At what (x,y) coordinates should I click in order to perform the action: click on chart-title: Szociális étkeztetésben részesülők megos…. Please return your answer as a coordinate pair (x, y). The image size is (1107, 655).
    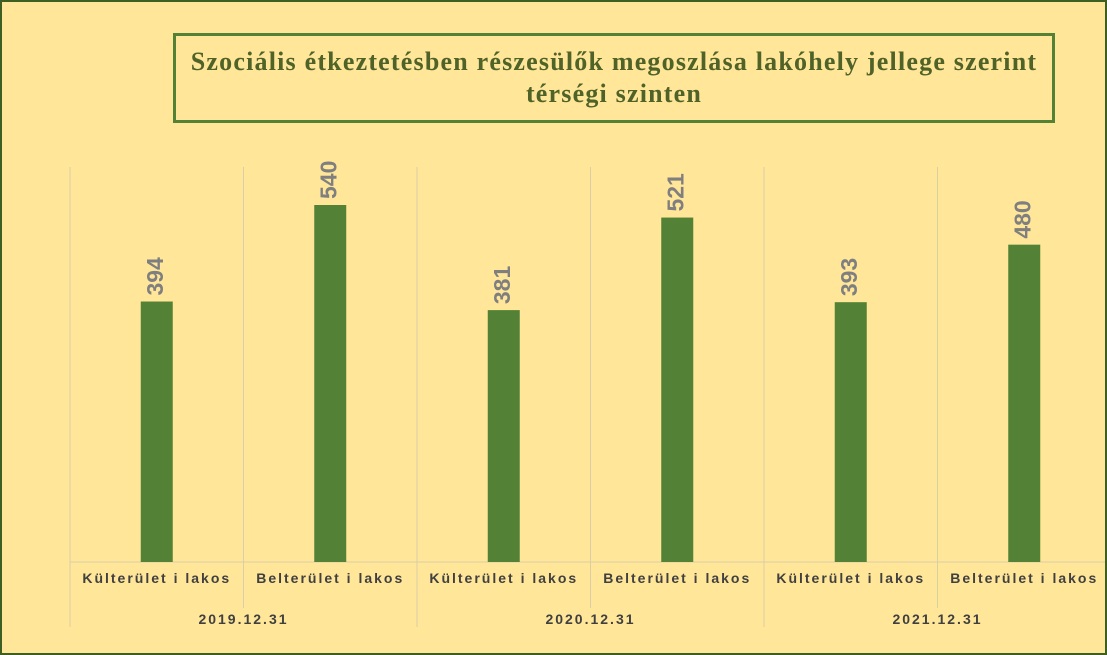
    Looking at the image, I should click on (614, 78).